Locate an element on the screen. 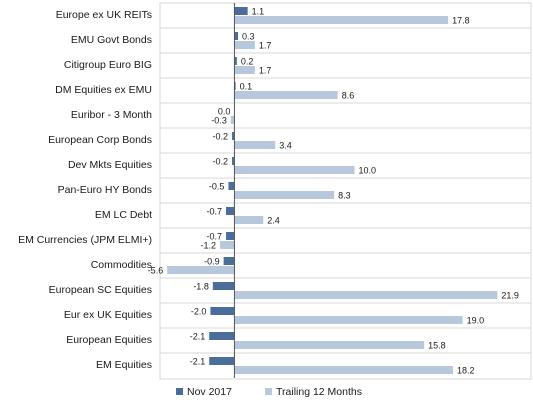  data-label: 17.8 is located at coordinates (461, 21).